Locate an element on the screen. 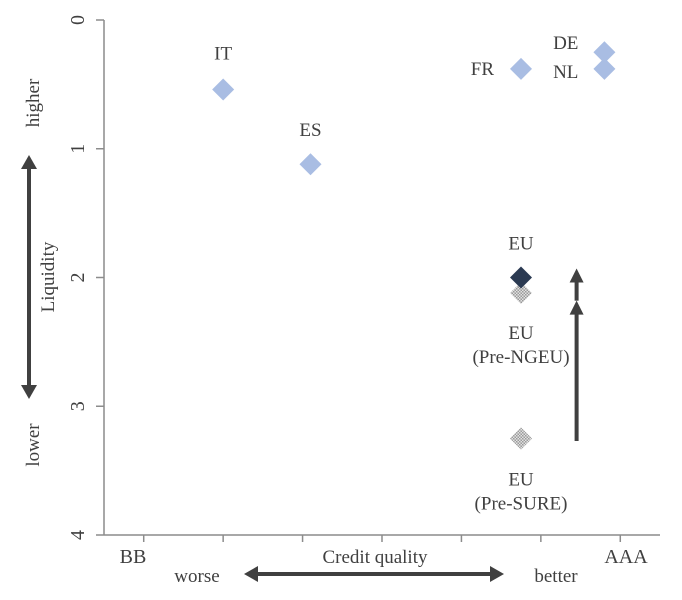 The height and width of the screenshot is (600, 682). point-es is located at coordinates (310, 164).